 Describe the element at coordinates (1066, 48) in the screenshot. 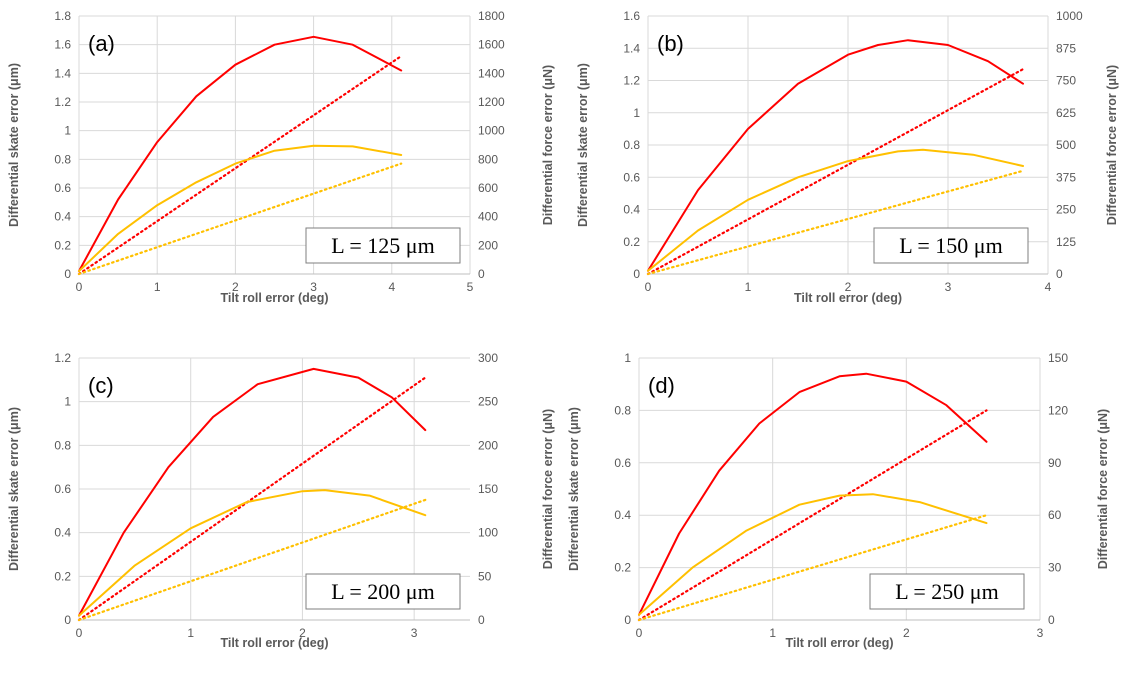

I see `y2-tick-label: 875` at that location.